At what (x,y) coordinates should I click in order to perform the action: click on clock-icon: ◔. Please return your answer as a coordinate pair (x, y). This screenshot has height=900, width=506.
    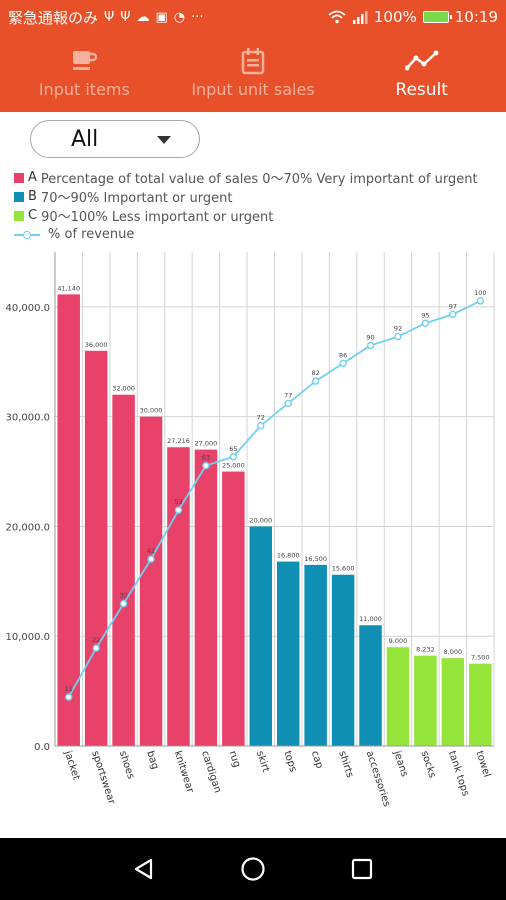
    Looking at the image, I should click on (179, 17).